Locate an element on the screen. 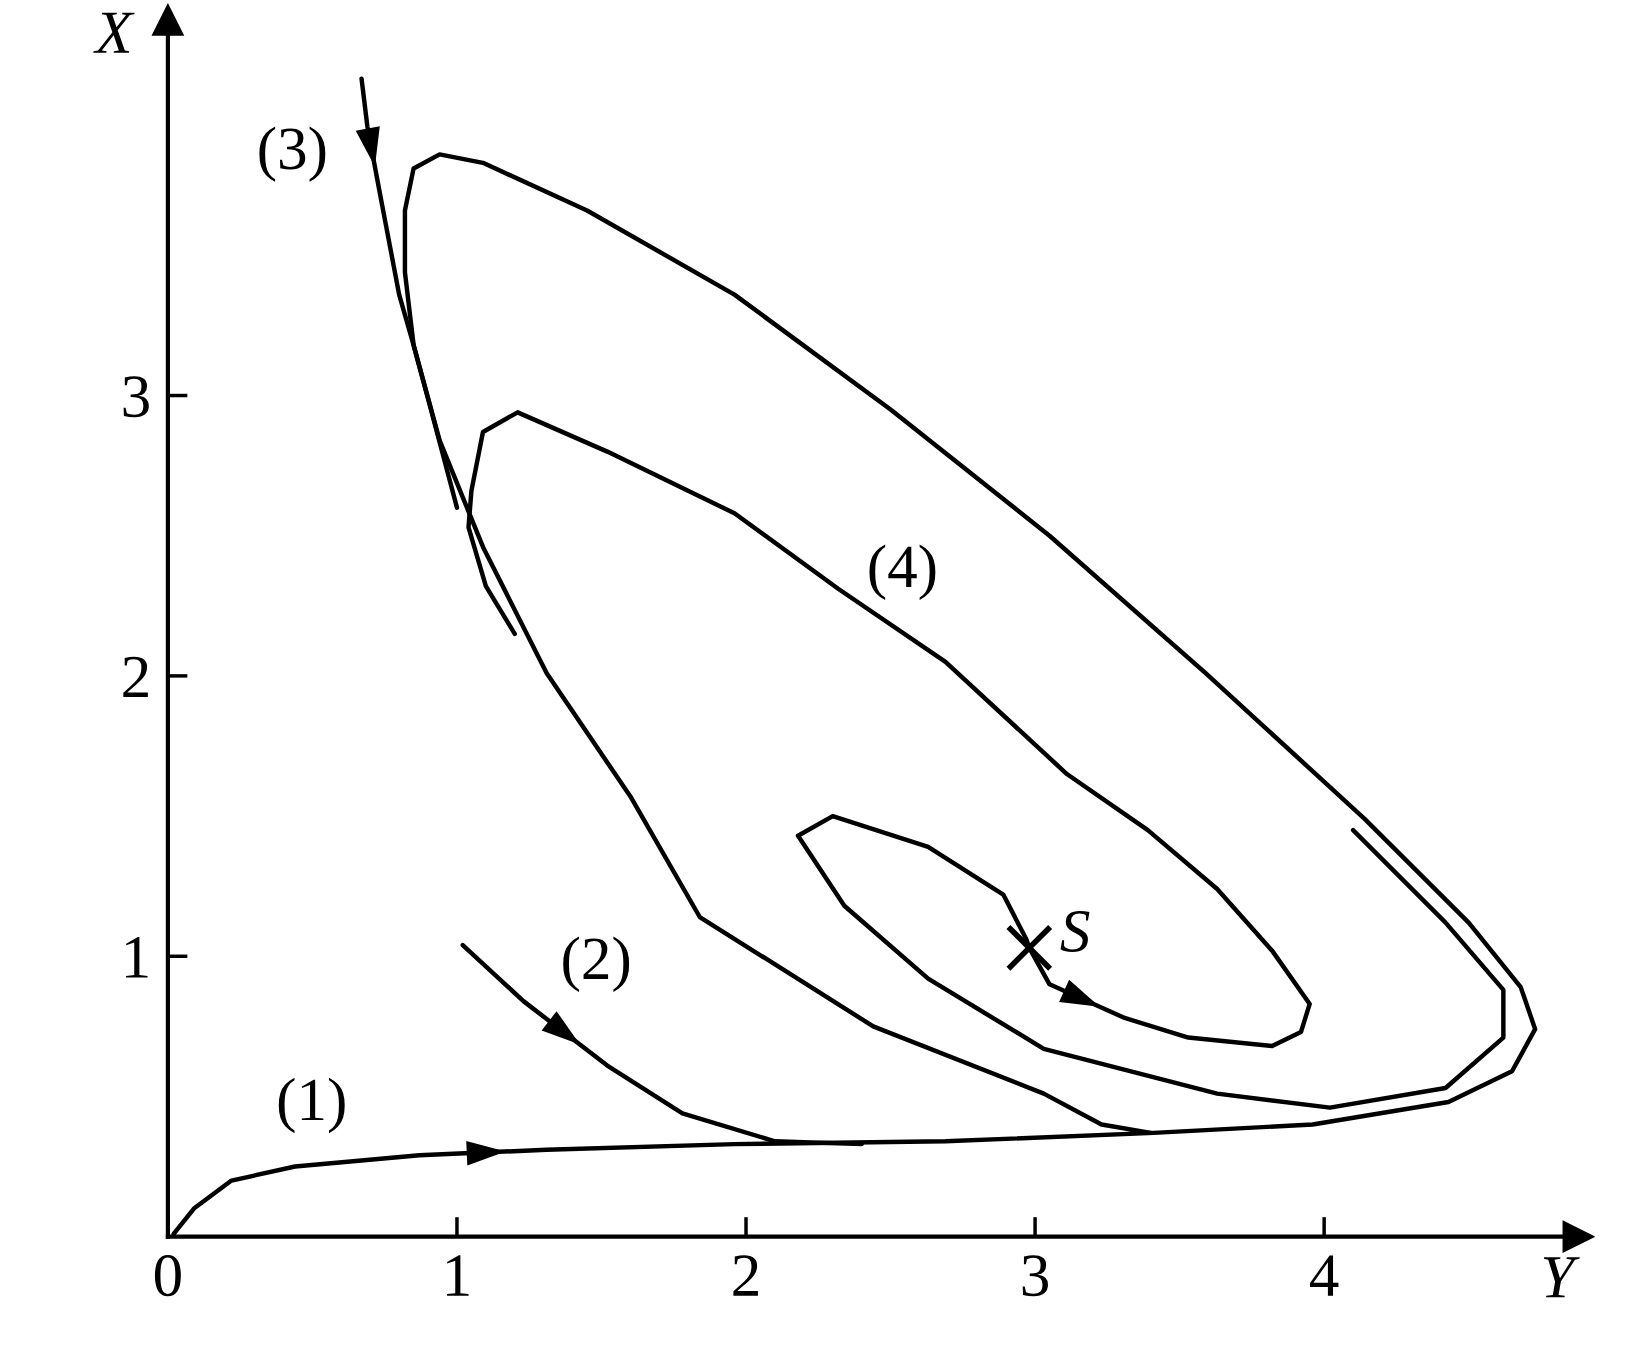  series-label: (1) is located at coordinates (311, 1105).